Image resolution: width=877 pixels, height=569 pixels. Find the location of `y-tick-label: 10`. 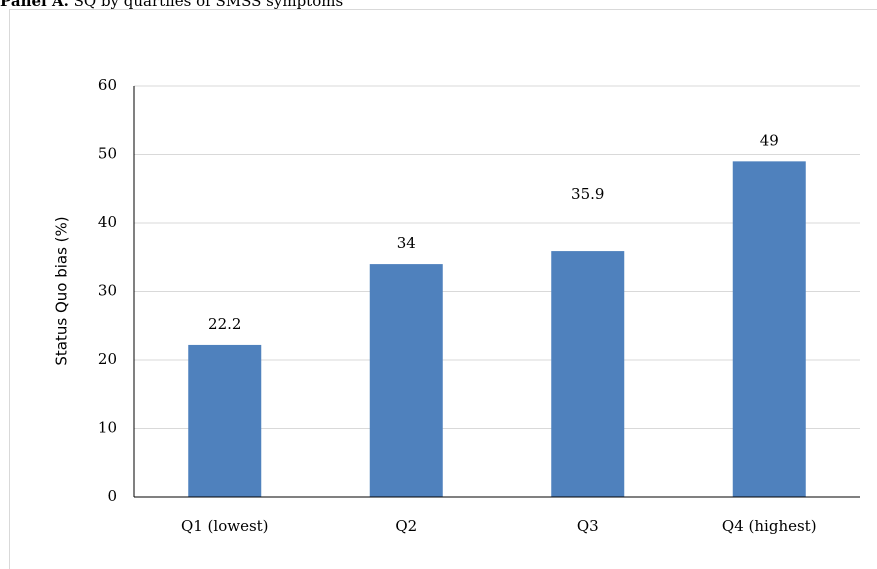

y-tick-label: 10 is located at coordinates (107, 428).